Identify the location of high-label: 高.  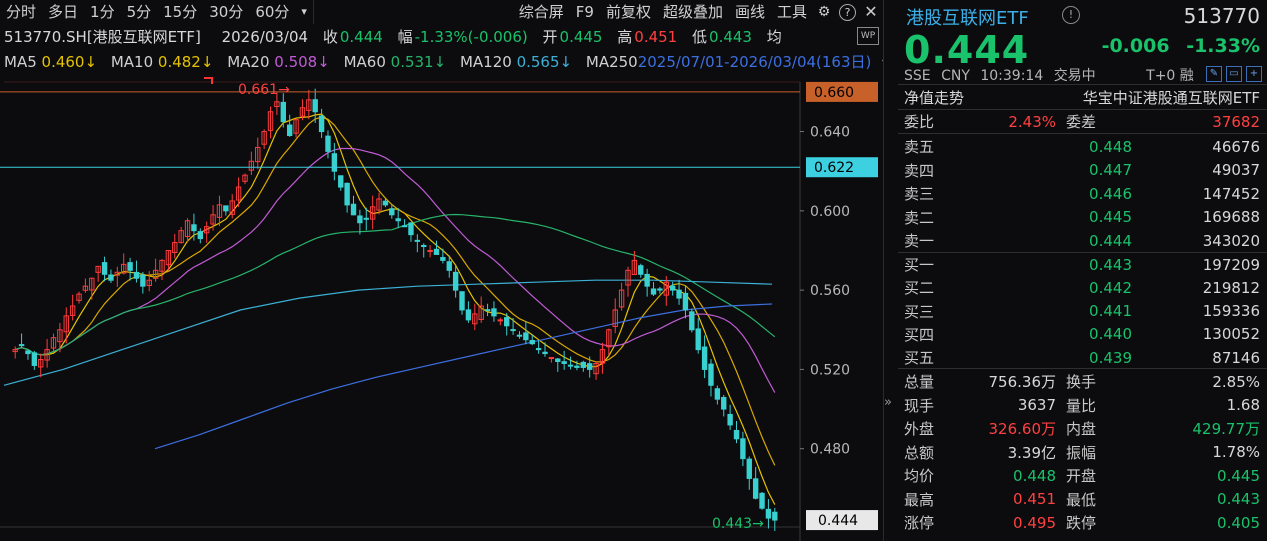
(625, 37).